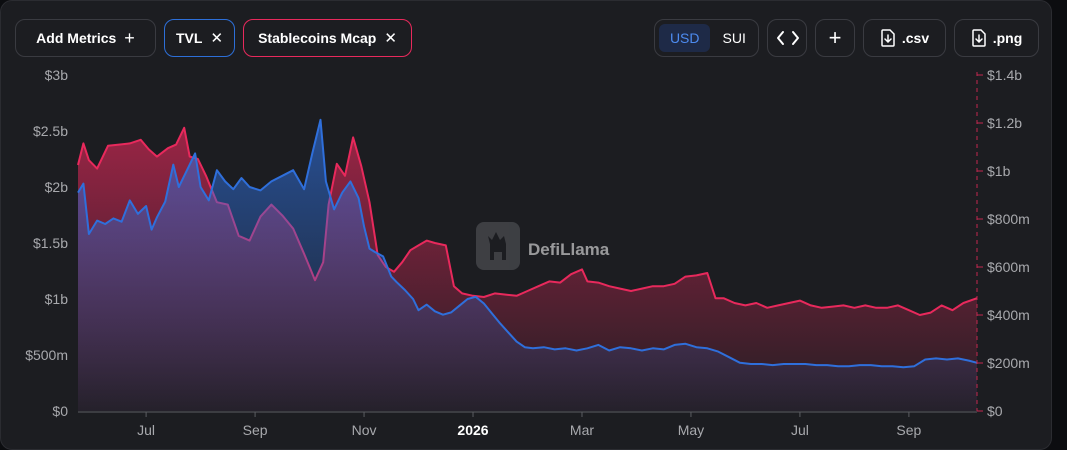 The width and height of the screenshot is (1067, 450). What do you see at coordinates (50, 243) in the screenshot?
I see `y-left-tick-label: $1.5b` at bounding box center [50, 243].